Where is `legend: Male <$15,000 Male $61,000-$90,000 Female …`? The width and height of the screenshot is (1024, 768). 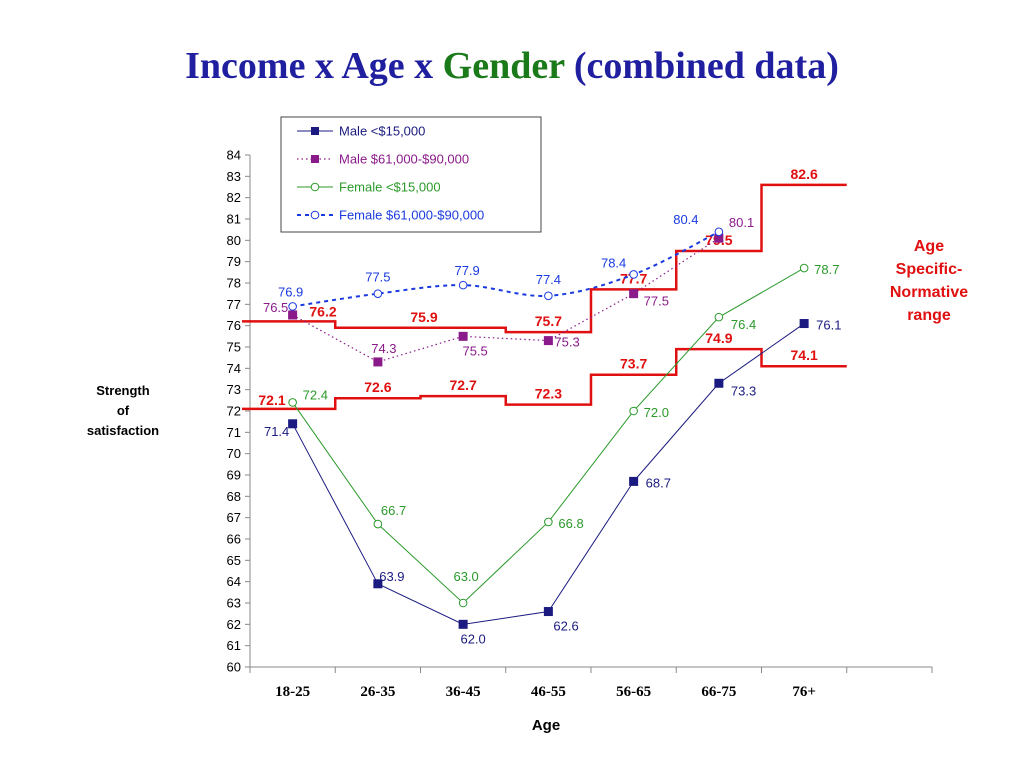 legend: Male <$15,000 Male $61,000-$90,000 Female … is located at coordinates (411, 174).